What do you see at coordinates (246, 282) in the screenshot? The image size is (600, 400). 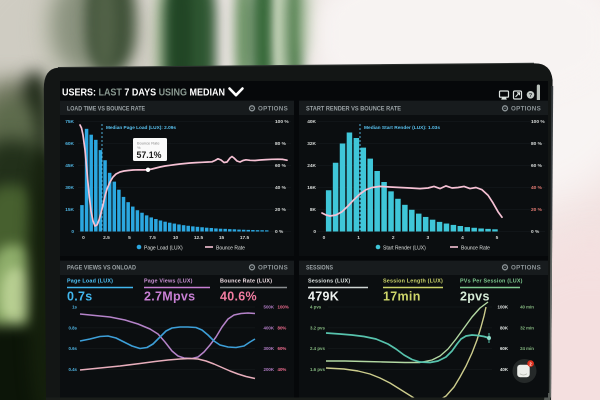 I see `svg-text: Bounce Rate (LUX)` at bounding box center [246, 282].